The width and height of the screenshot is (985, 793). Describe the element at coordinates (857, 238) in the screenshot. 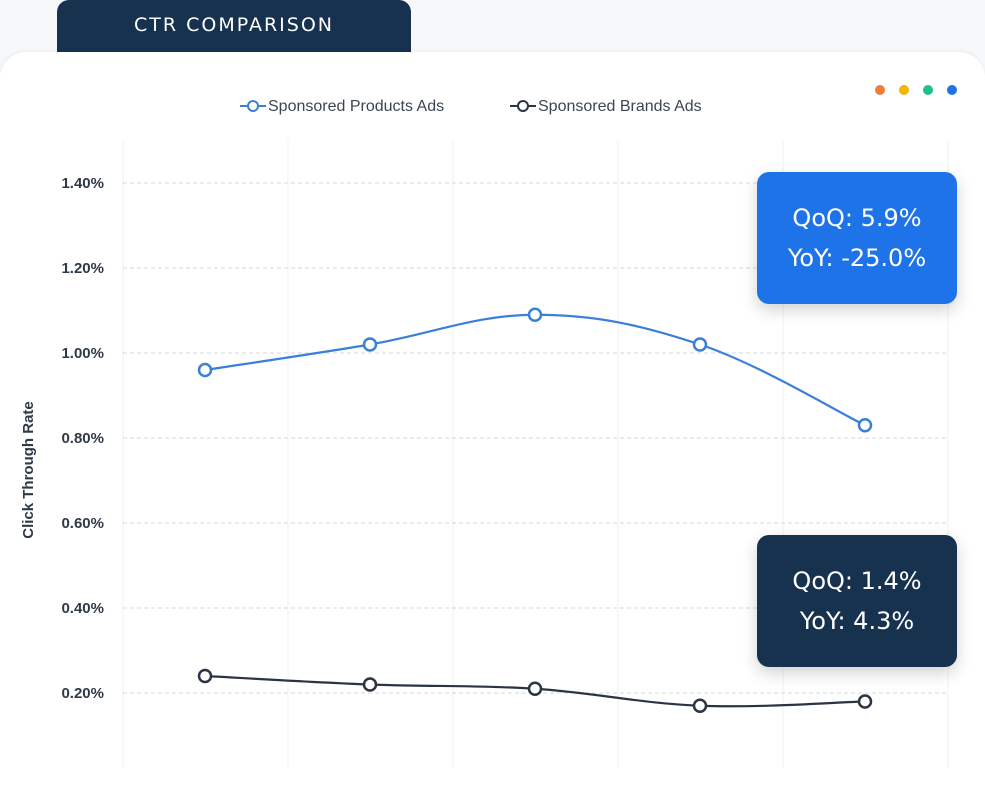

I see `products-change-callout: QoQ: 5.9% YoY: -25.0%` at that location.